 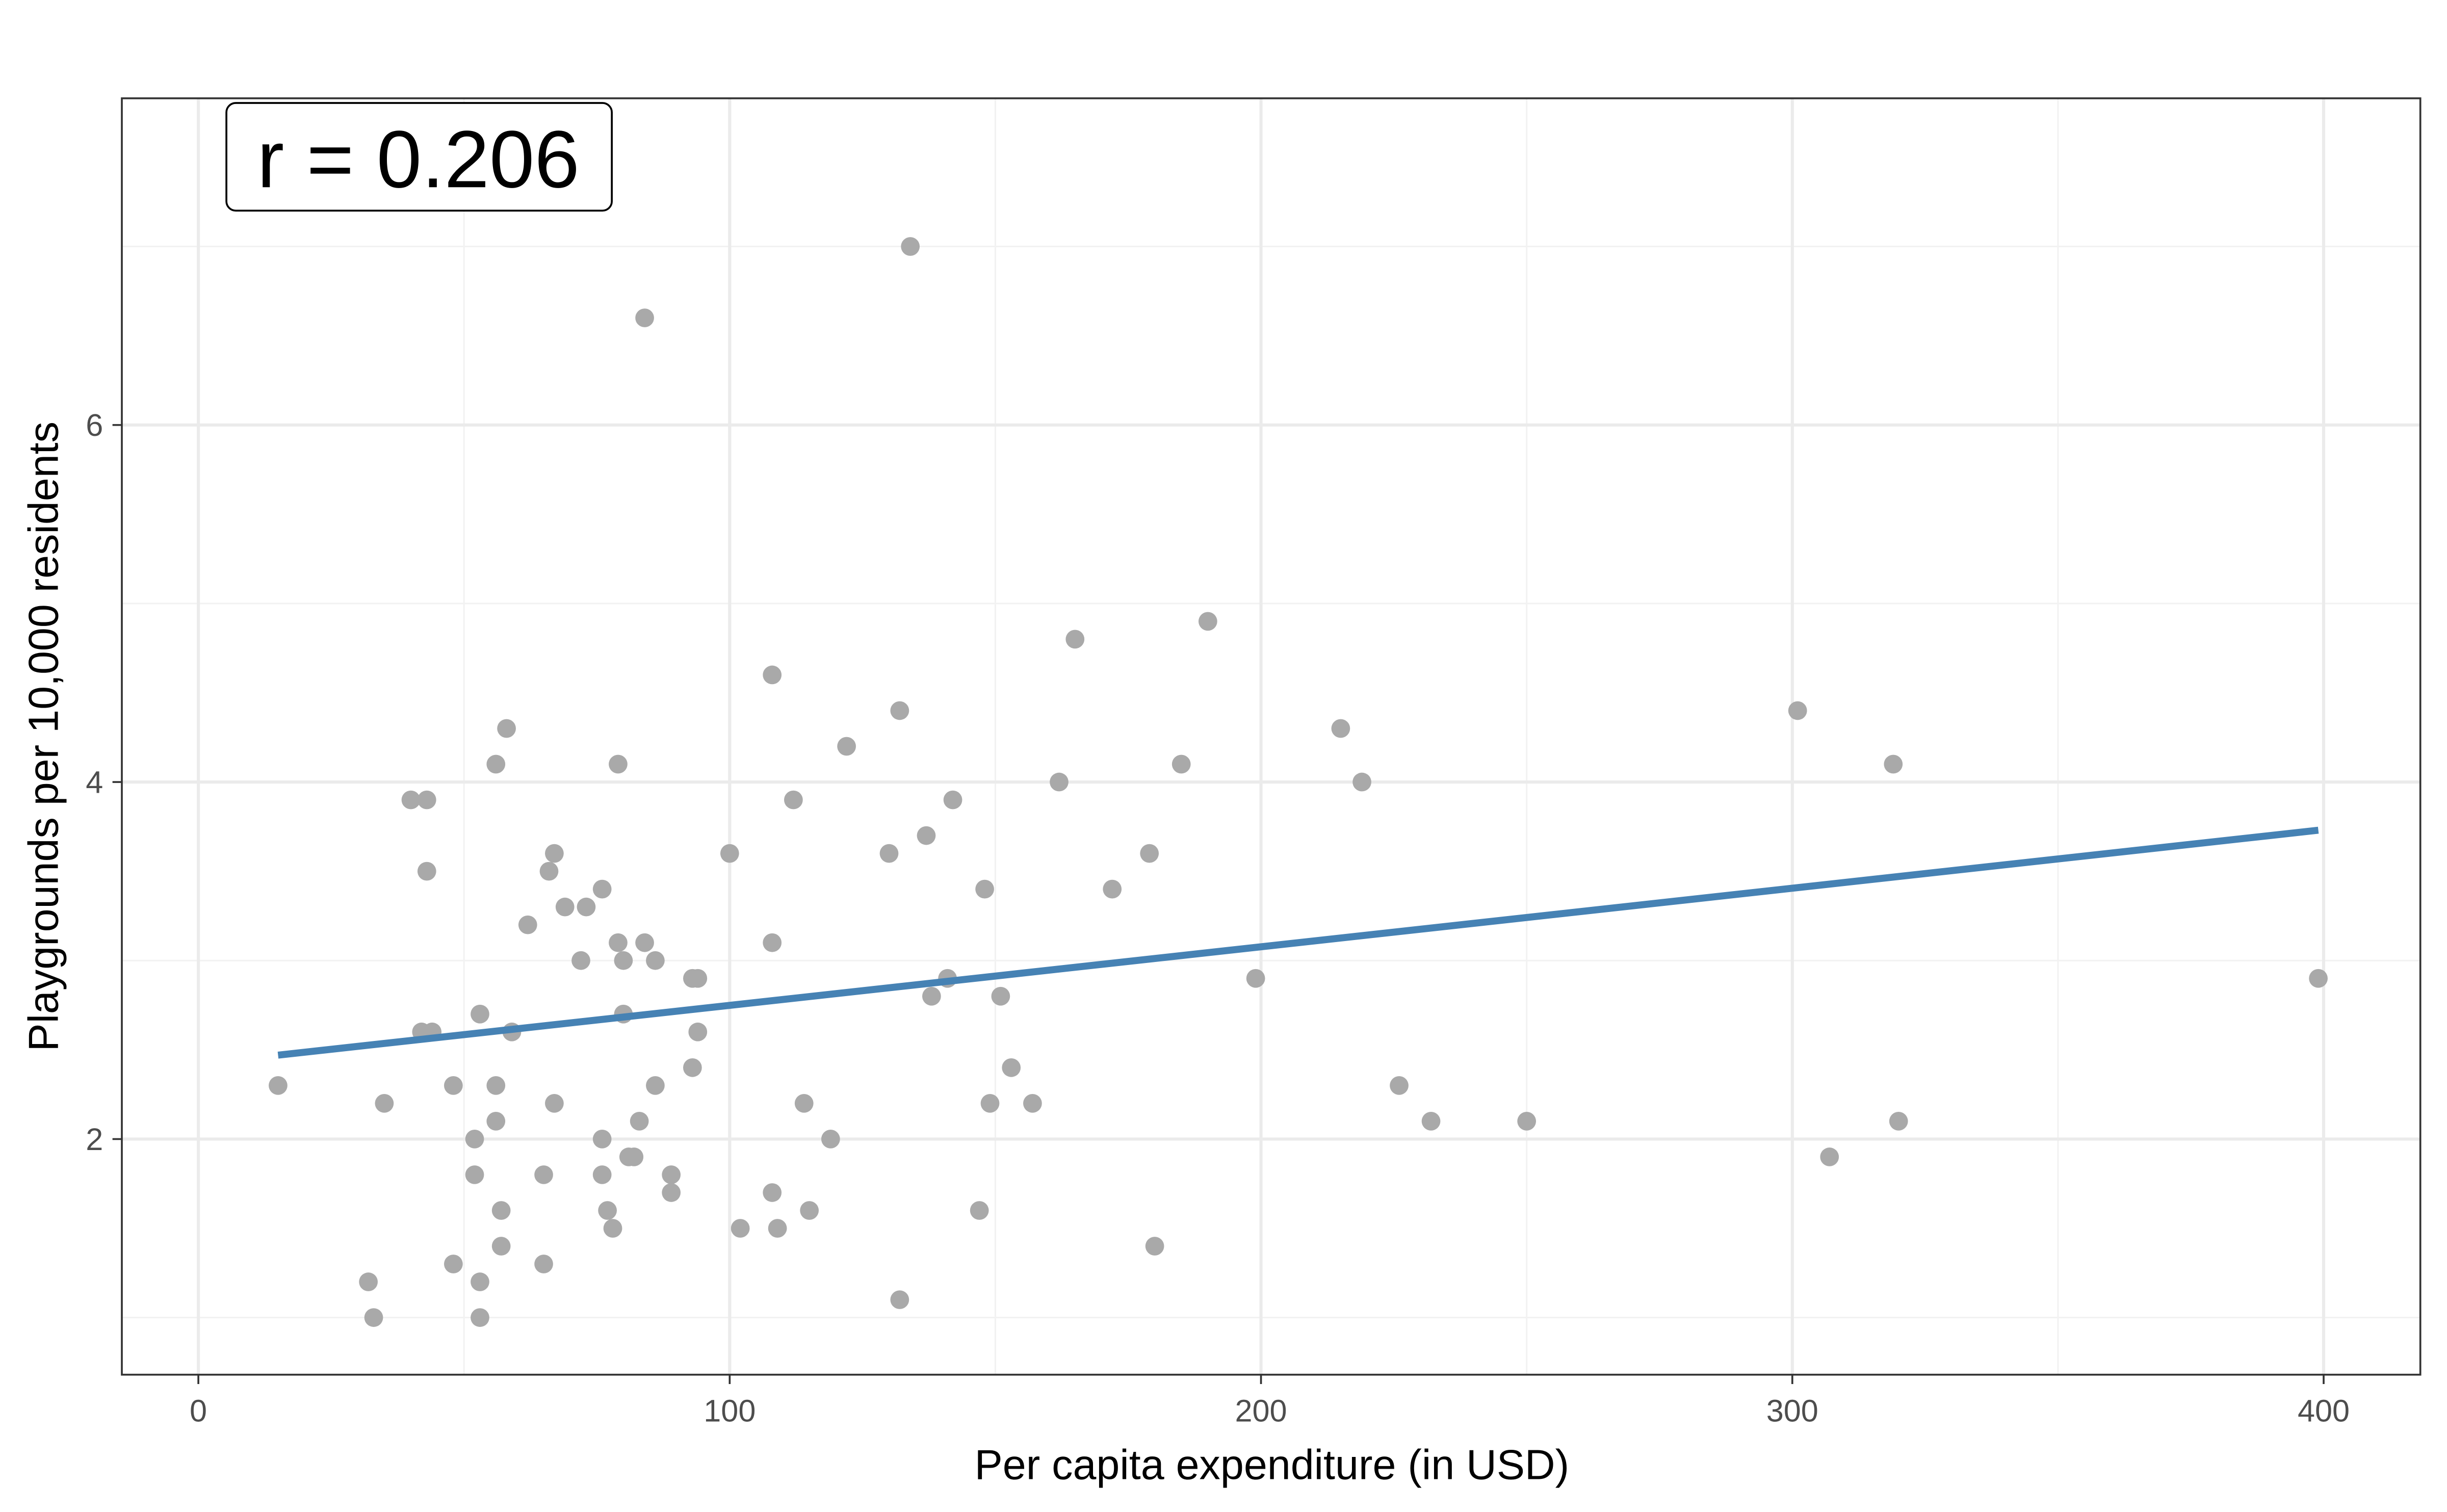 I want to click on annotation-frame, so click(x=419, y=157).